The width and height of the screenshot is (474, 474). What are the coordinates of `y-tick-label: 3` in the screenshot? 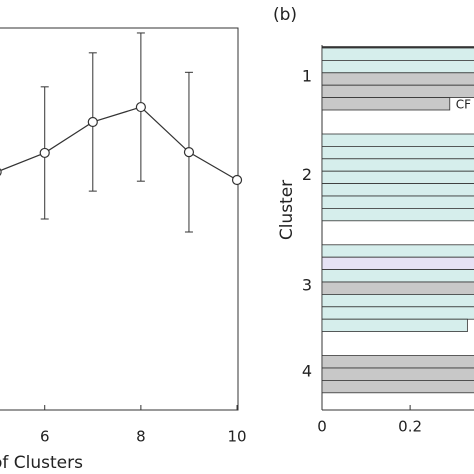 It's located at (307, 285).